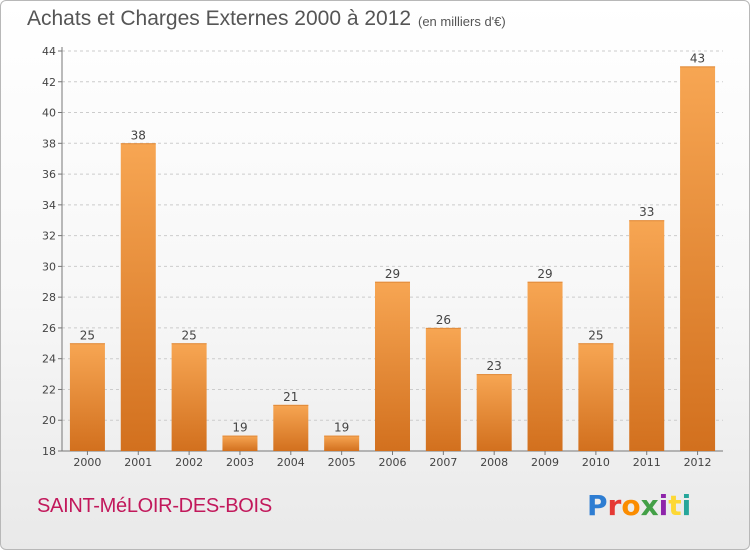  I want to click on y-tick-label: 20, so click(49, 420).